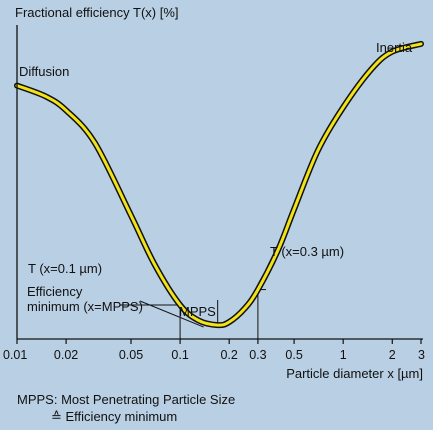 This screenshot has height=430, width=433. Describe the element at coordinates (179, 355) in the screenshot. I see `x-tick-label: 0.1` at that location.